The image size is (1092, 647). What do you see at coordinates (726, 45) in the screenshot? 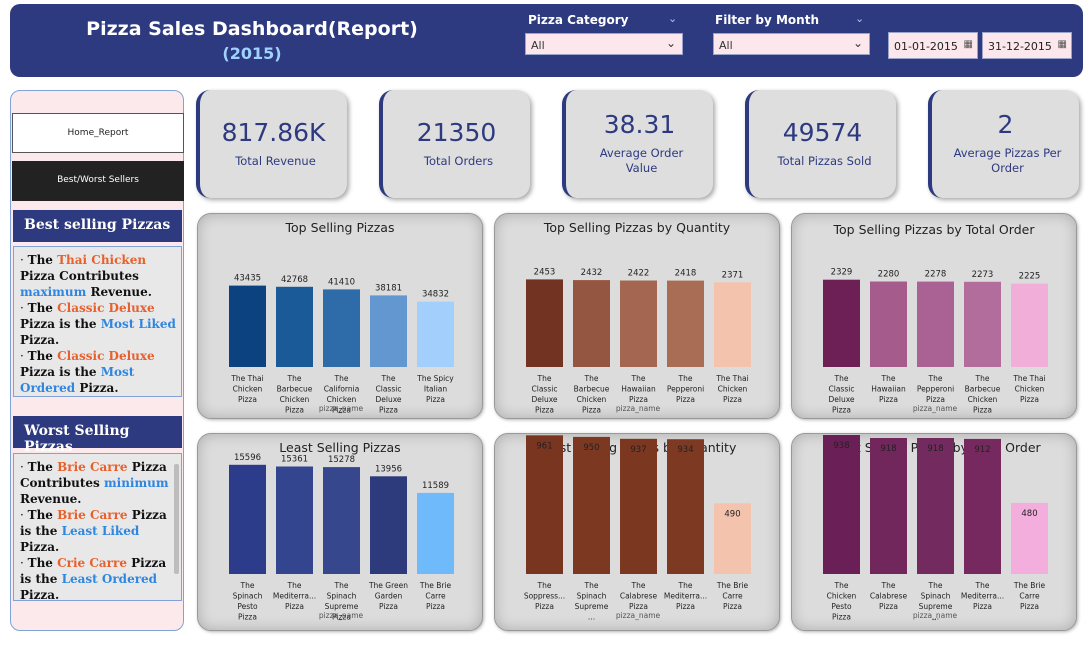
I see `month-dropdown-value: All` at bounding box center [726, 45].